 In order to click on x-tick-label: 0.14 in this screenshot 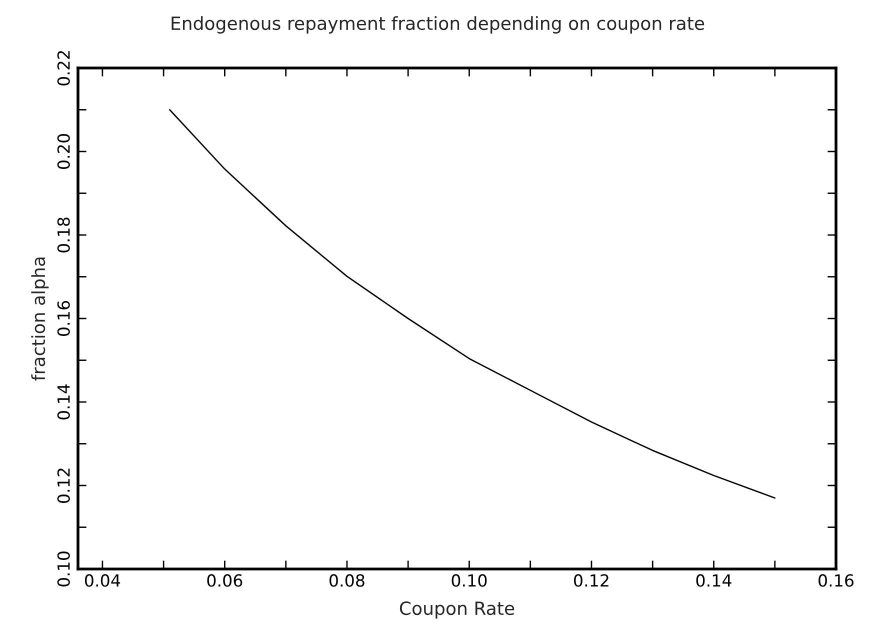, I will do `click(714, 580)`.